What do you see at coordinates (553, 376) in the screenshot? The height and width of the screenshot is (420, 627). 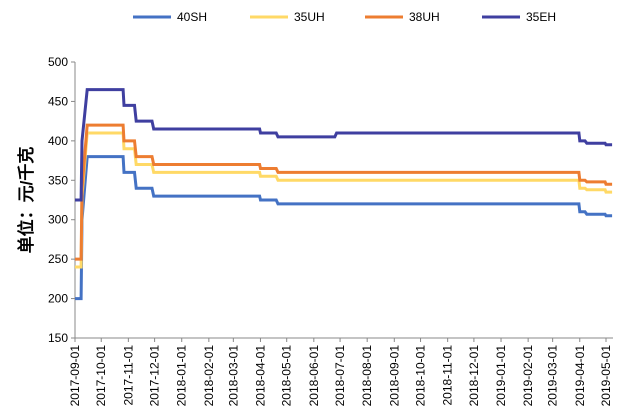 I see `x-tick-label: 2019-03-01` at bounding box center [553, 376].